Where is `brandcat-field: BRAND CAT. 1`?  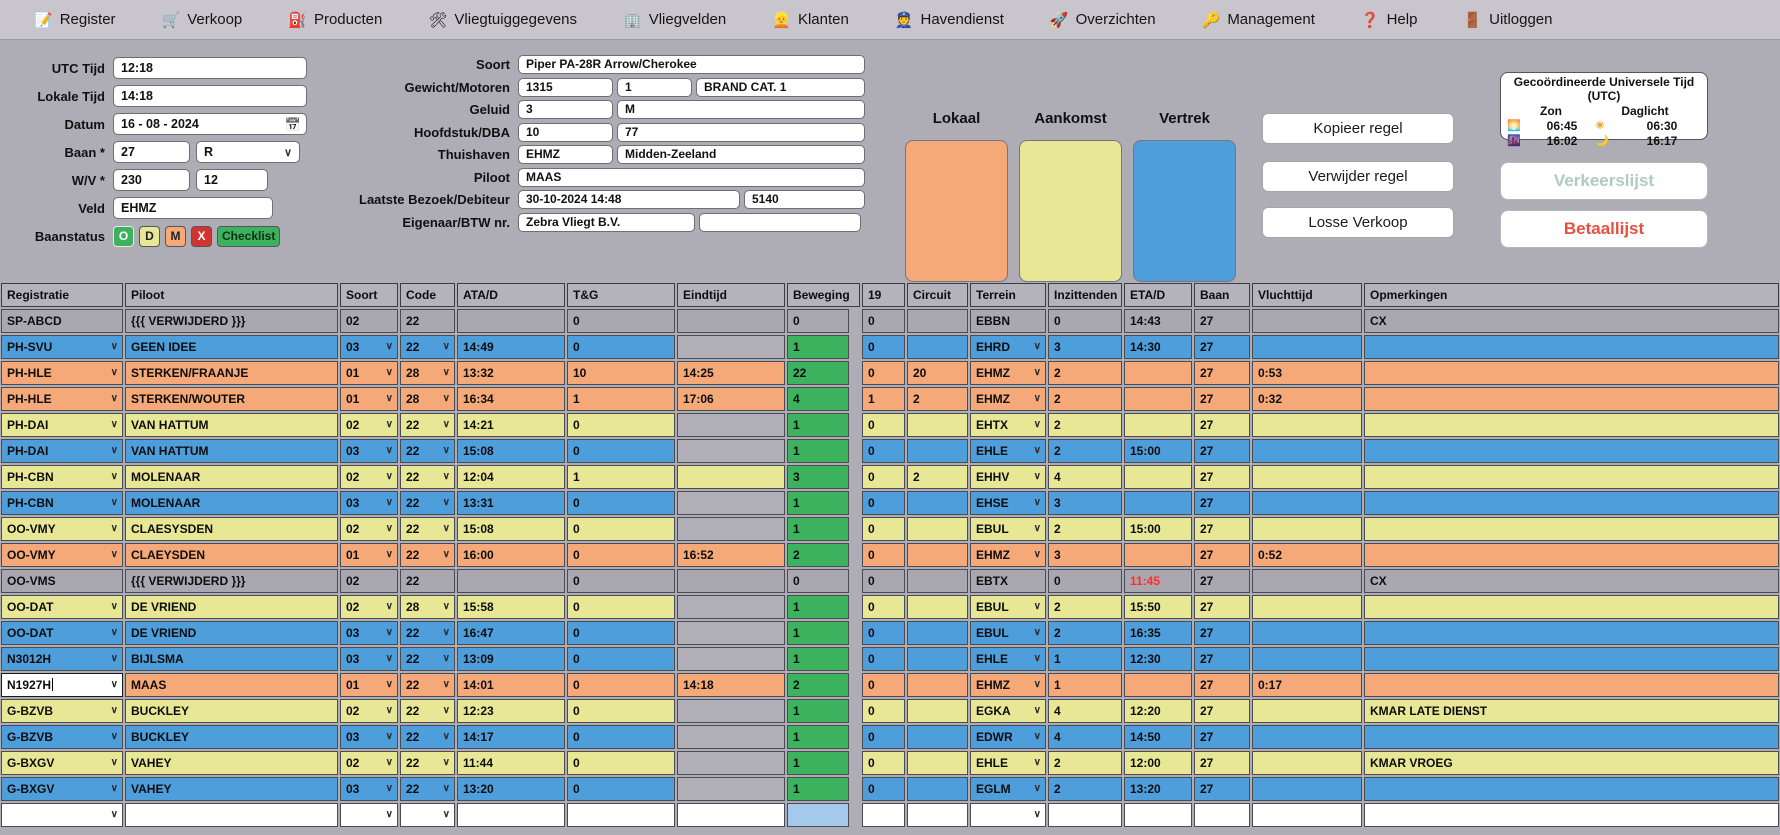 brandcat-field: BRAND CAT. 1 is located at coordinates (780, 87).